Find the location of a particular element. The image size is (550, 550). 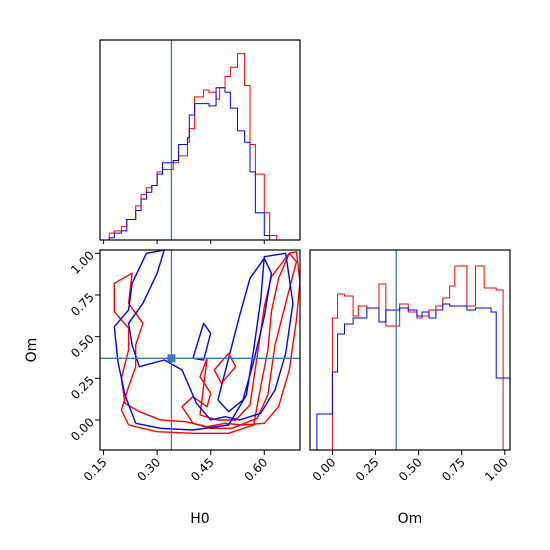

h0-histogram-panel is located at coordinates (193, 140).